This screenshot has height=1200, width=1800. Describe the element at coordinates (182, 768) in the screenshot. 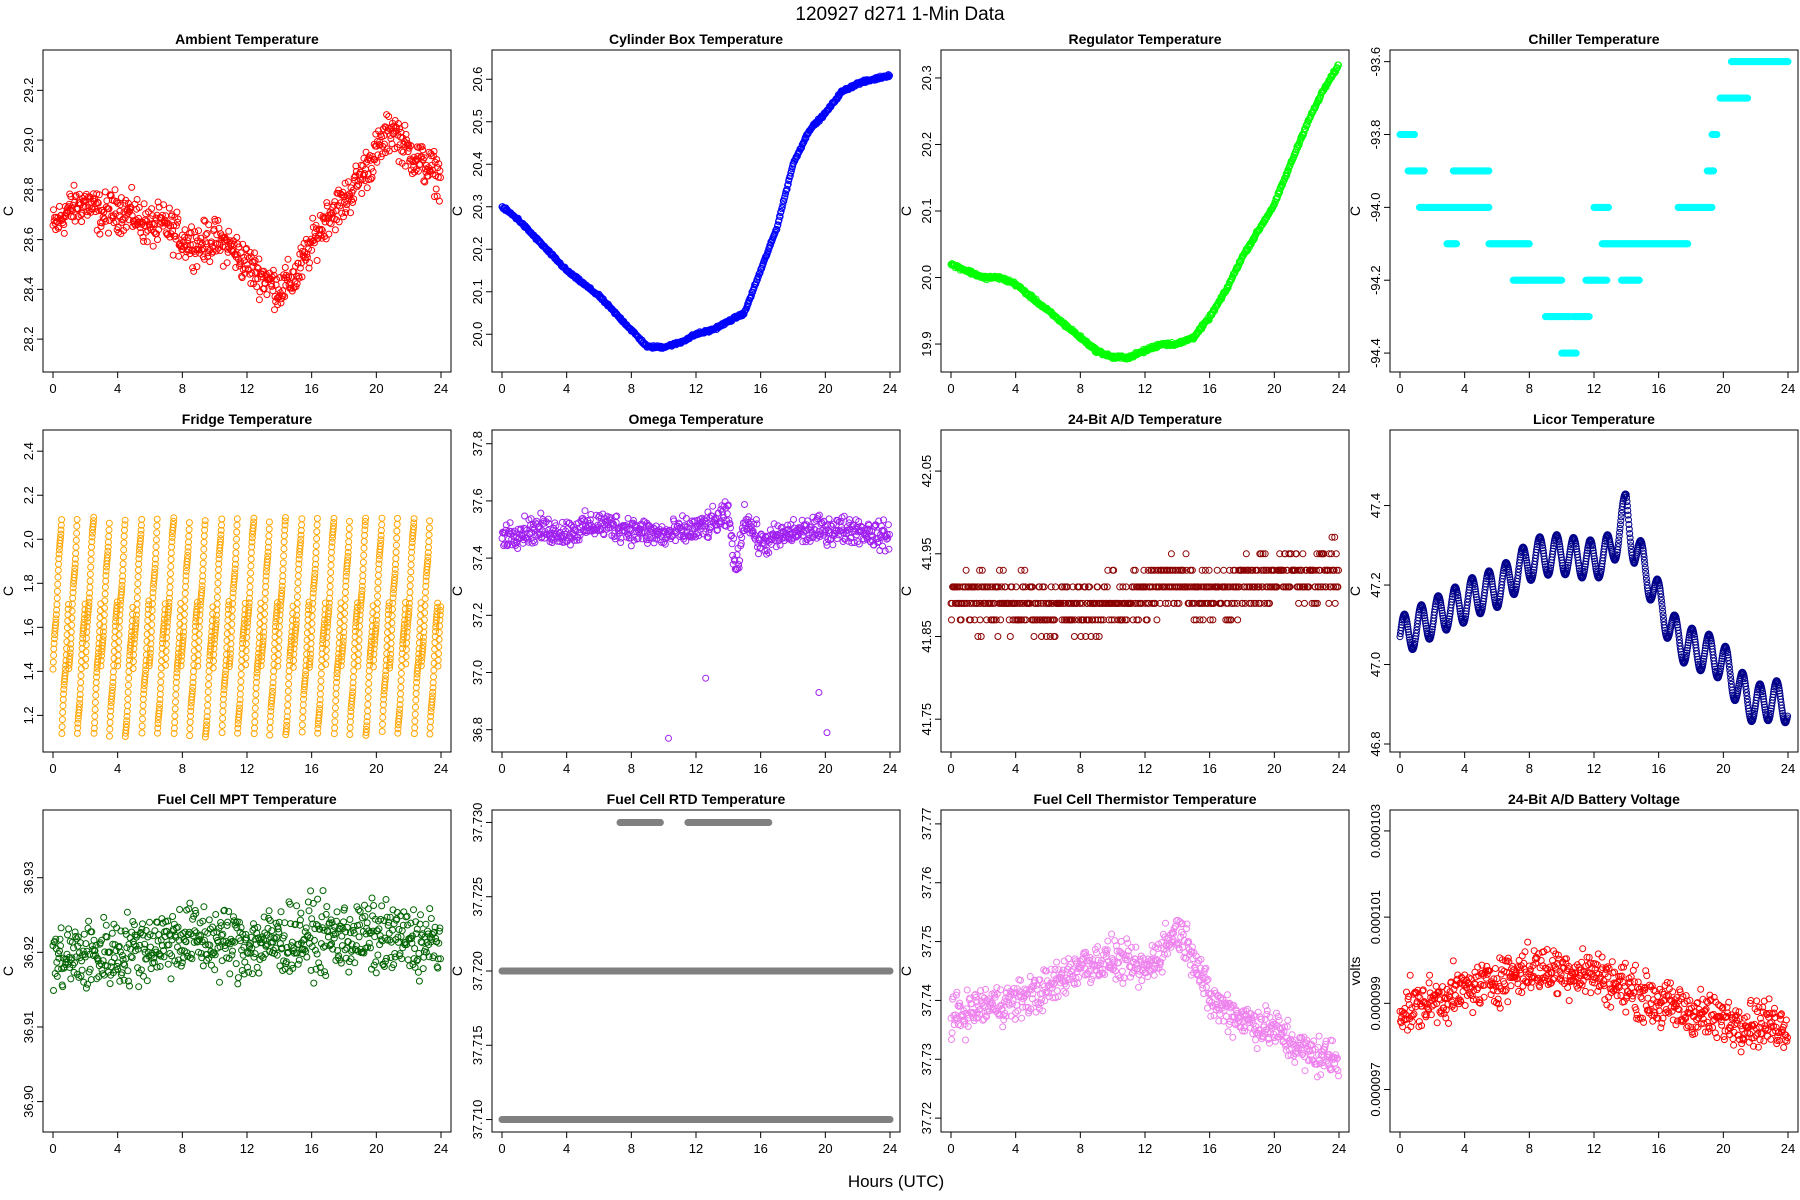

I see `x-tick-label: 8` at that location.